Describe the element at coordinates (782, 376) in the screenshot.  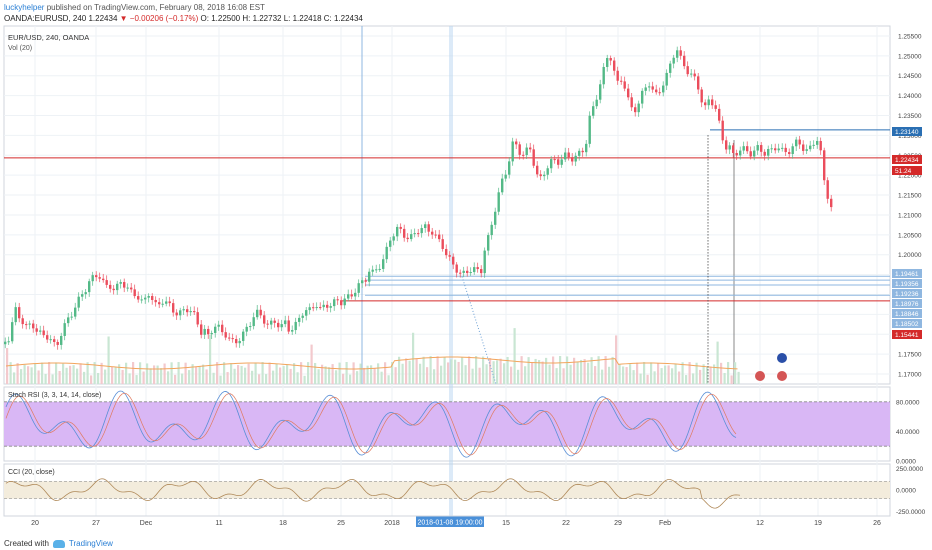
I see `event-flag-icon` at that location.